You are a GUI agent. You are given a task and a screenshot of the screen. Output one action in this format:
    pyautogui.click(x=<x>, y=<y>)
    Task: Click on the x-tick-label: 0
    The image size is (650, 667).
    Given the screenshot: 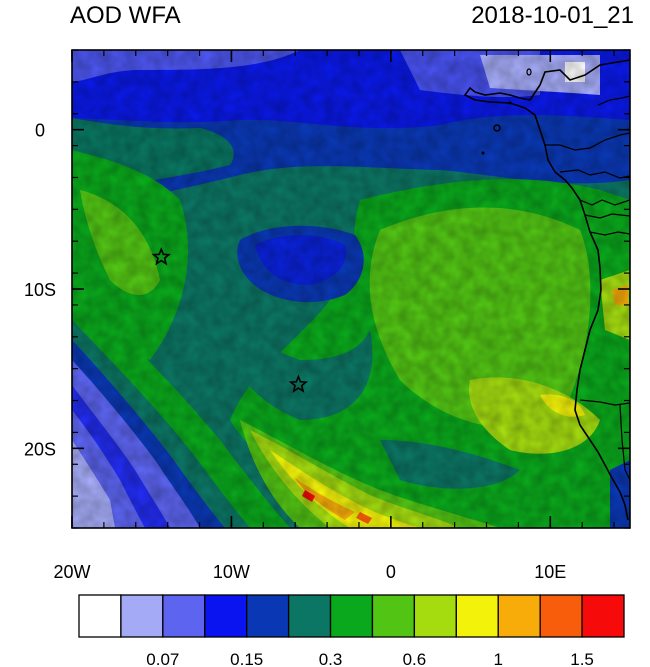 What is the action you would take?
    pyautogui.click(x=391, y=572)
    